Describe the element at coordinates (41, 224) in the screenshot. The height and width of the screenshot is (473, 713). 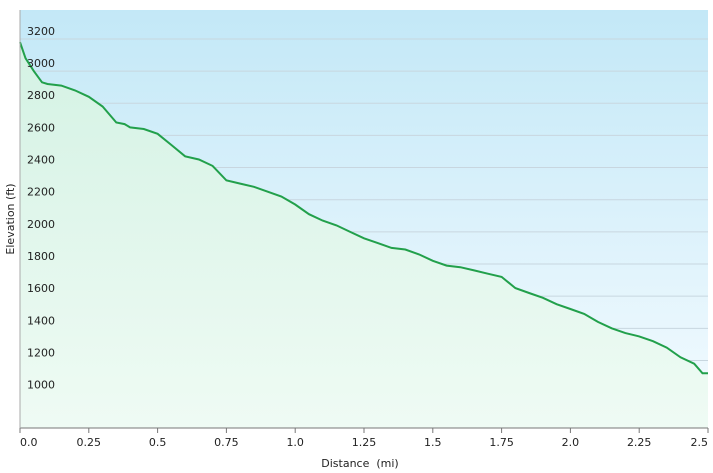
I see `y-tick-label: 2000` at that location.